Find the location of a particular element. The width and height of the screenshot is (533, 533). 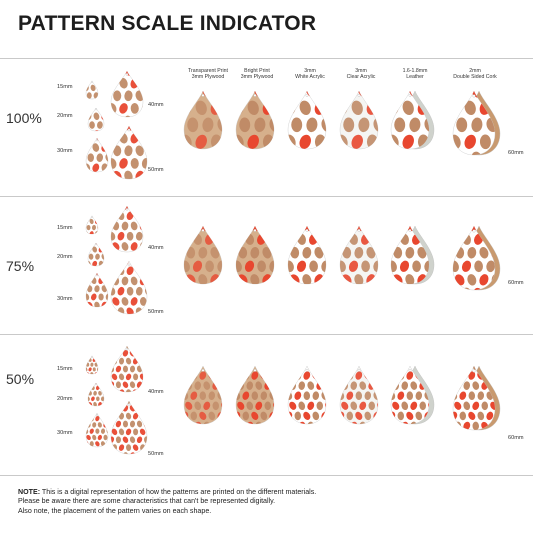

note-prefix: NOTE: is located at coordinates (29, 492).